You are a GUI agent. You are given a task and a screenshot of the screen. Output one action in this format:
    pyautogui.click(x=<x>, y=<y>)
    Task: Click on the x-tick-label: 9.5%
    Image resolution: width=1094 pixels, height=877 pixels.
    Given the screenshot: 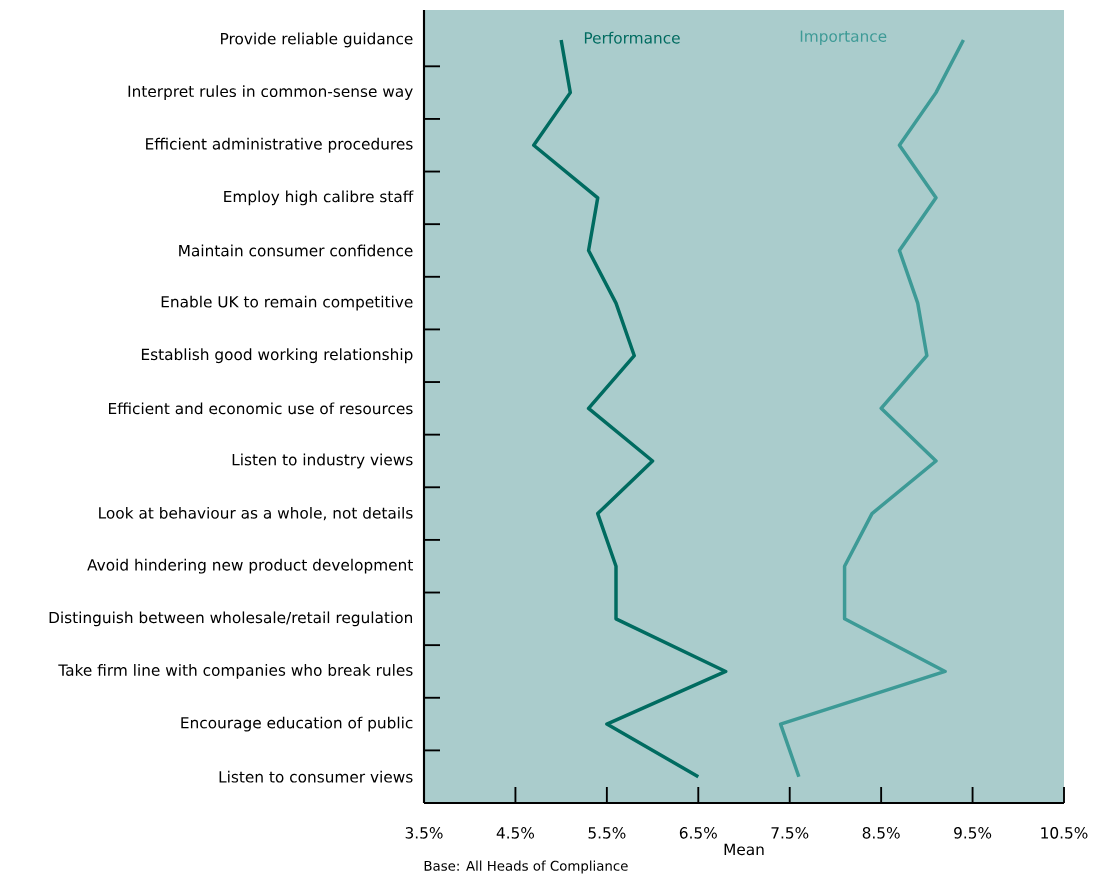 What is the action you would take?
    pyautogui.click(x=973, y=833)
    